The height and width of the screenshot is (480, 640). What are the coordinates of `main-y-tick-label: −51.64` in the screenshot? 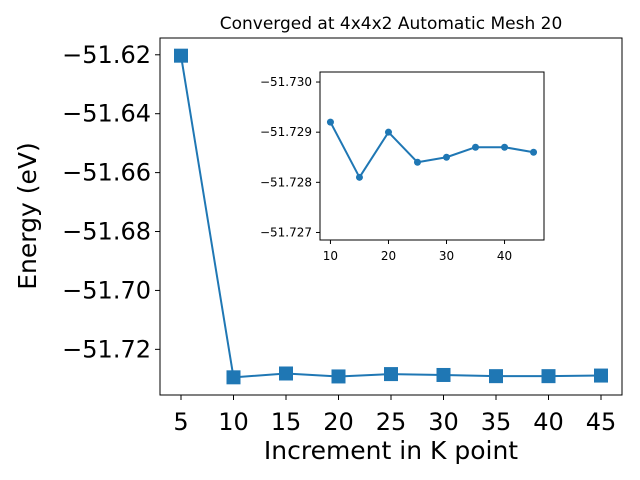 It's located at (106, 114).